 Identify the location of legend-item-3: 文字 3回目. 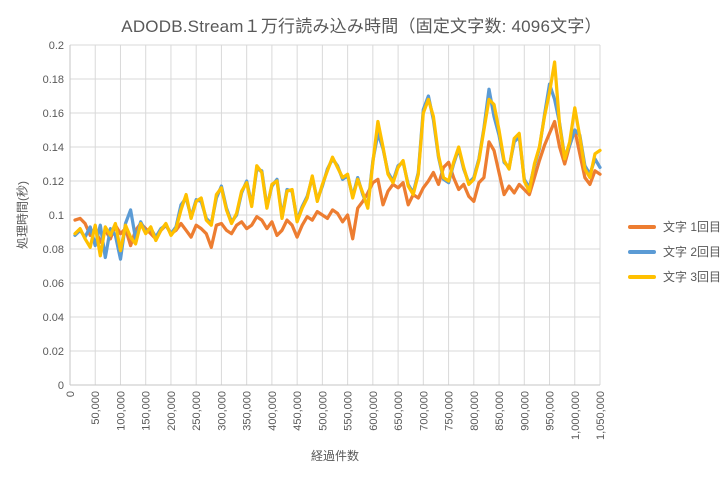
(674, 276).